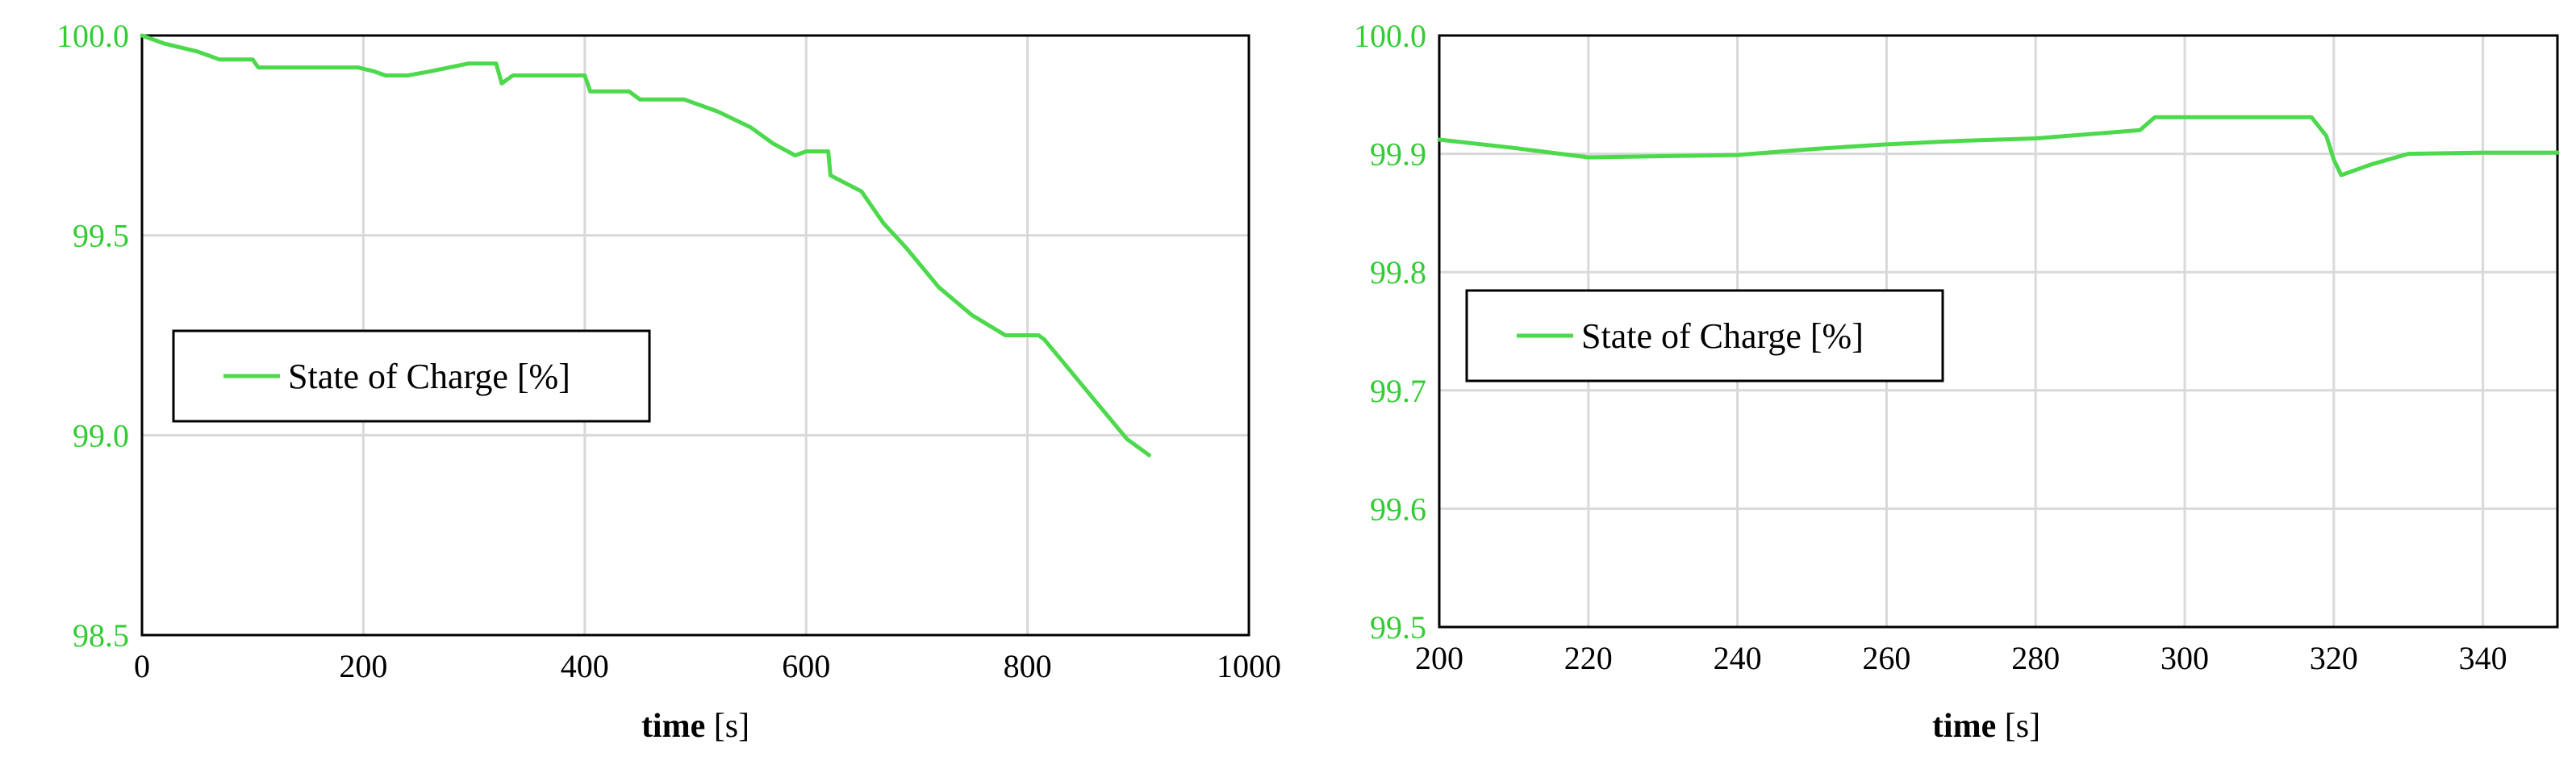 Image resolution: width=2576 pixels, height=765 pixels. I want to click on x-tick-label: 240, so click(1738, 658).